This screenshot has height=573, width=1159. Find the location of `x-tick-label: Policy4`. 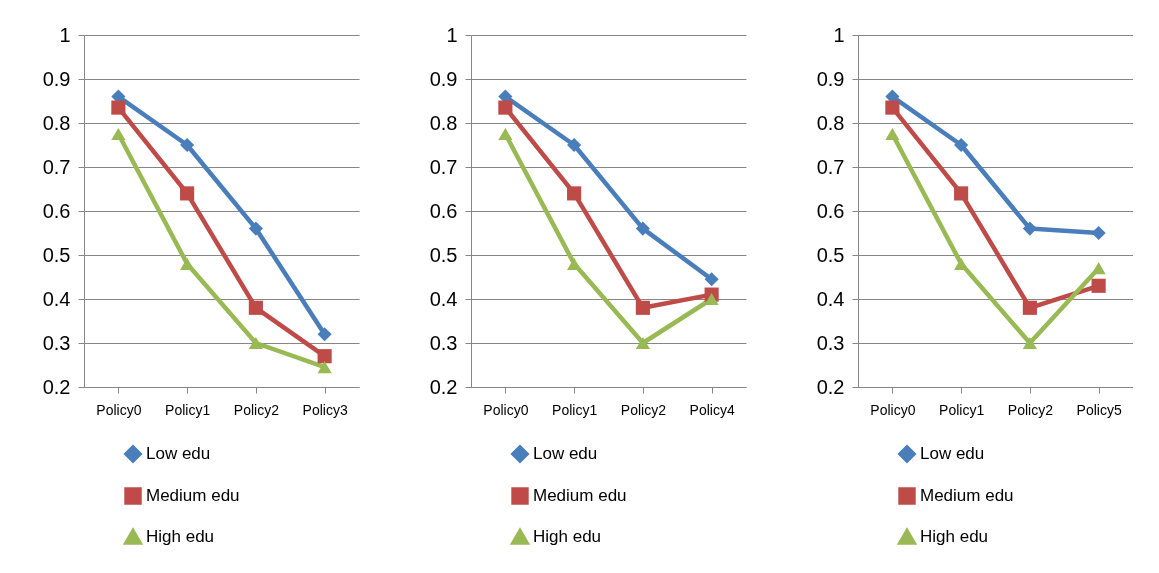

x-tick-label: Policy4 is located at coordinates (712, 409).